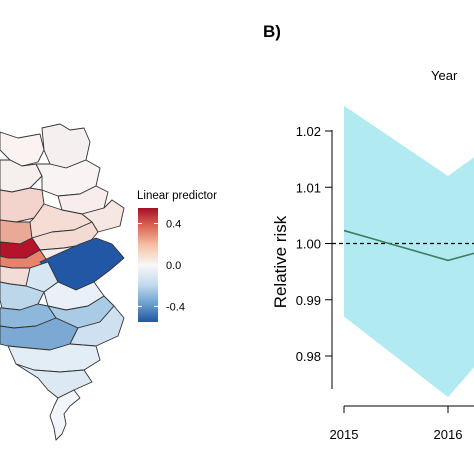  What do you see at coordinates (148, 265) in the screenshot?
I see `map-legend-colorbar` at bounding box center [148, 265].